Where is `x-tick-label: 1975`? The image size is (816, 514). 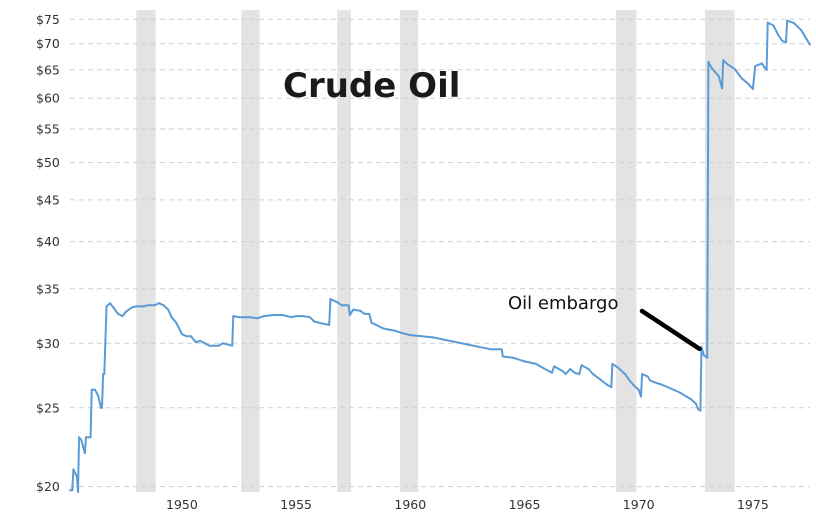
x-tick-label: 1975 is located at coordinates (753, 504).